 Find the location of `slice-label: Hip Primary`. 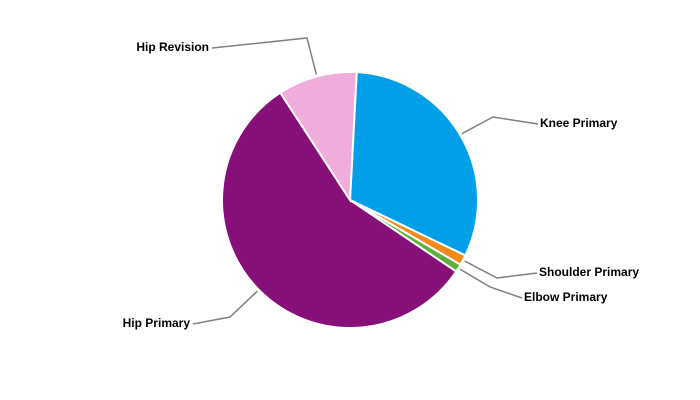

slice-label: Hip Primary is located at coordinates (157, 323).